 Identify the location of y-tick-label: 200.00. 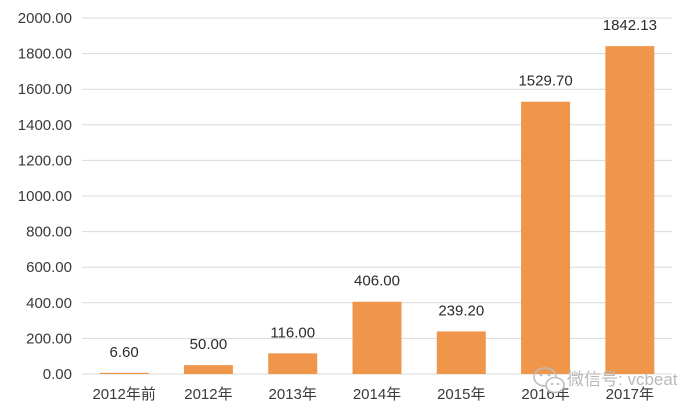
(49, 338).